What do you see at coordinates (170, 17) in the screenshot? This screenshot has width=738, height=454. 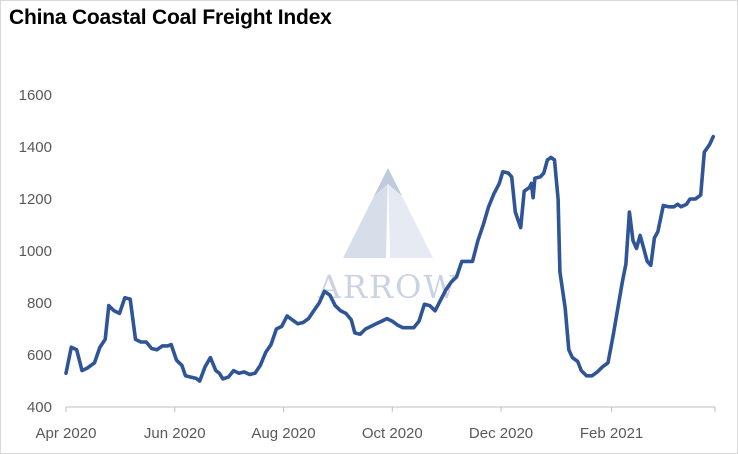 I see `chart-title: China Coastal Coal Freight Index` at bounding box center [170, 17].